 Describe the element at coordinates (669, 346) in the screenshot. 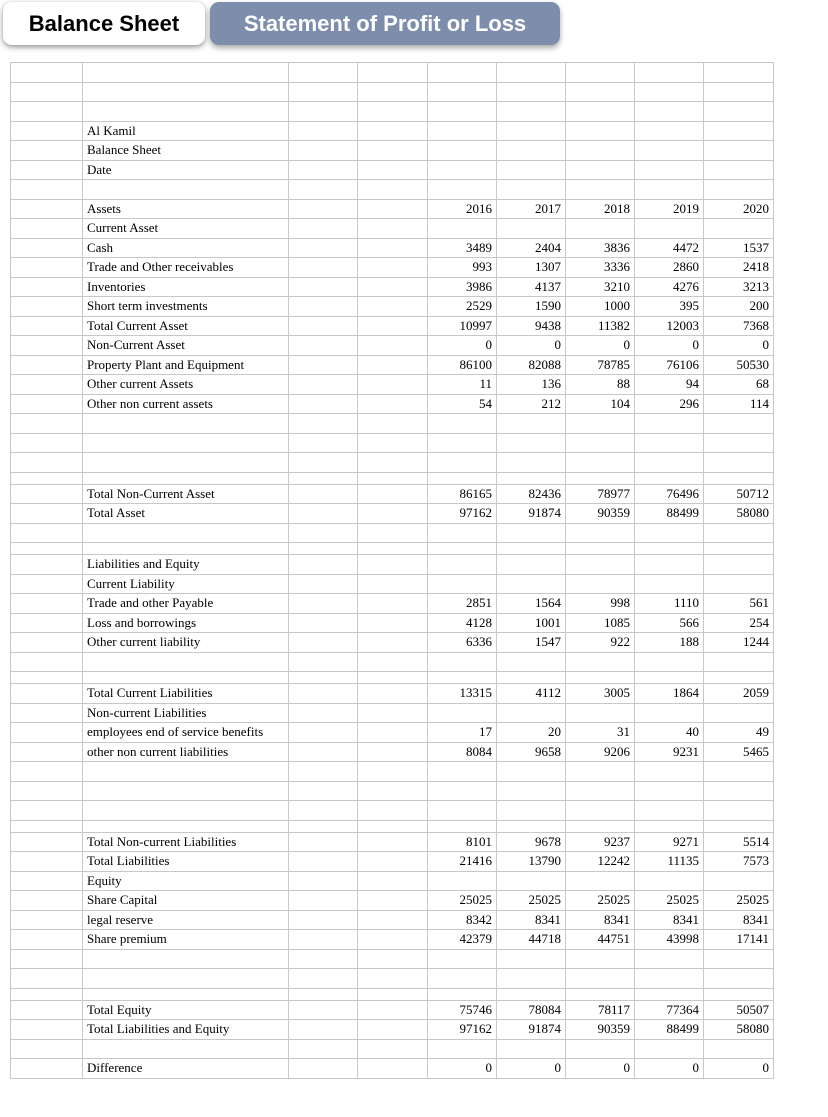

I see `value-cell: 0` at that location.